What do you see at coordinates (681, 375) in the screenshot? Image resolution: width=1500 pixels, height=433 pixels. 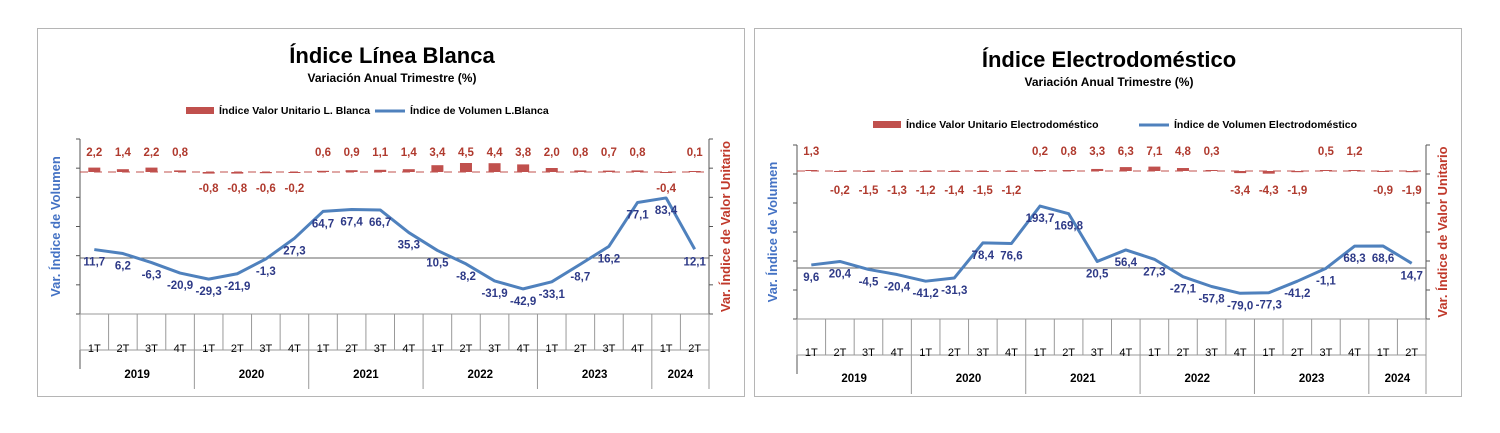 I see `year-label: 2024` at bounding box center [681, 375].